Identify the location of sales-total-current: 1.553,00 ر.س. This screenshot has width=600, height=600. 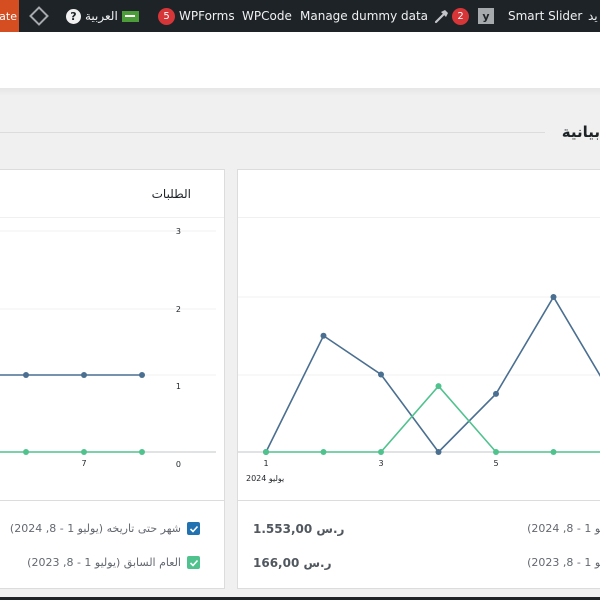
(299, 529).